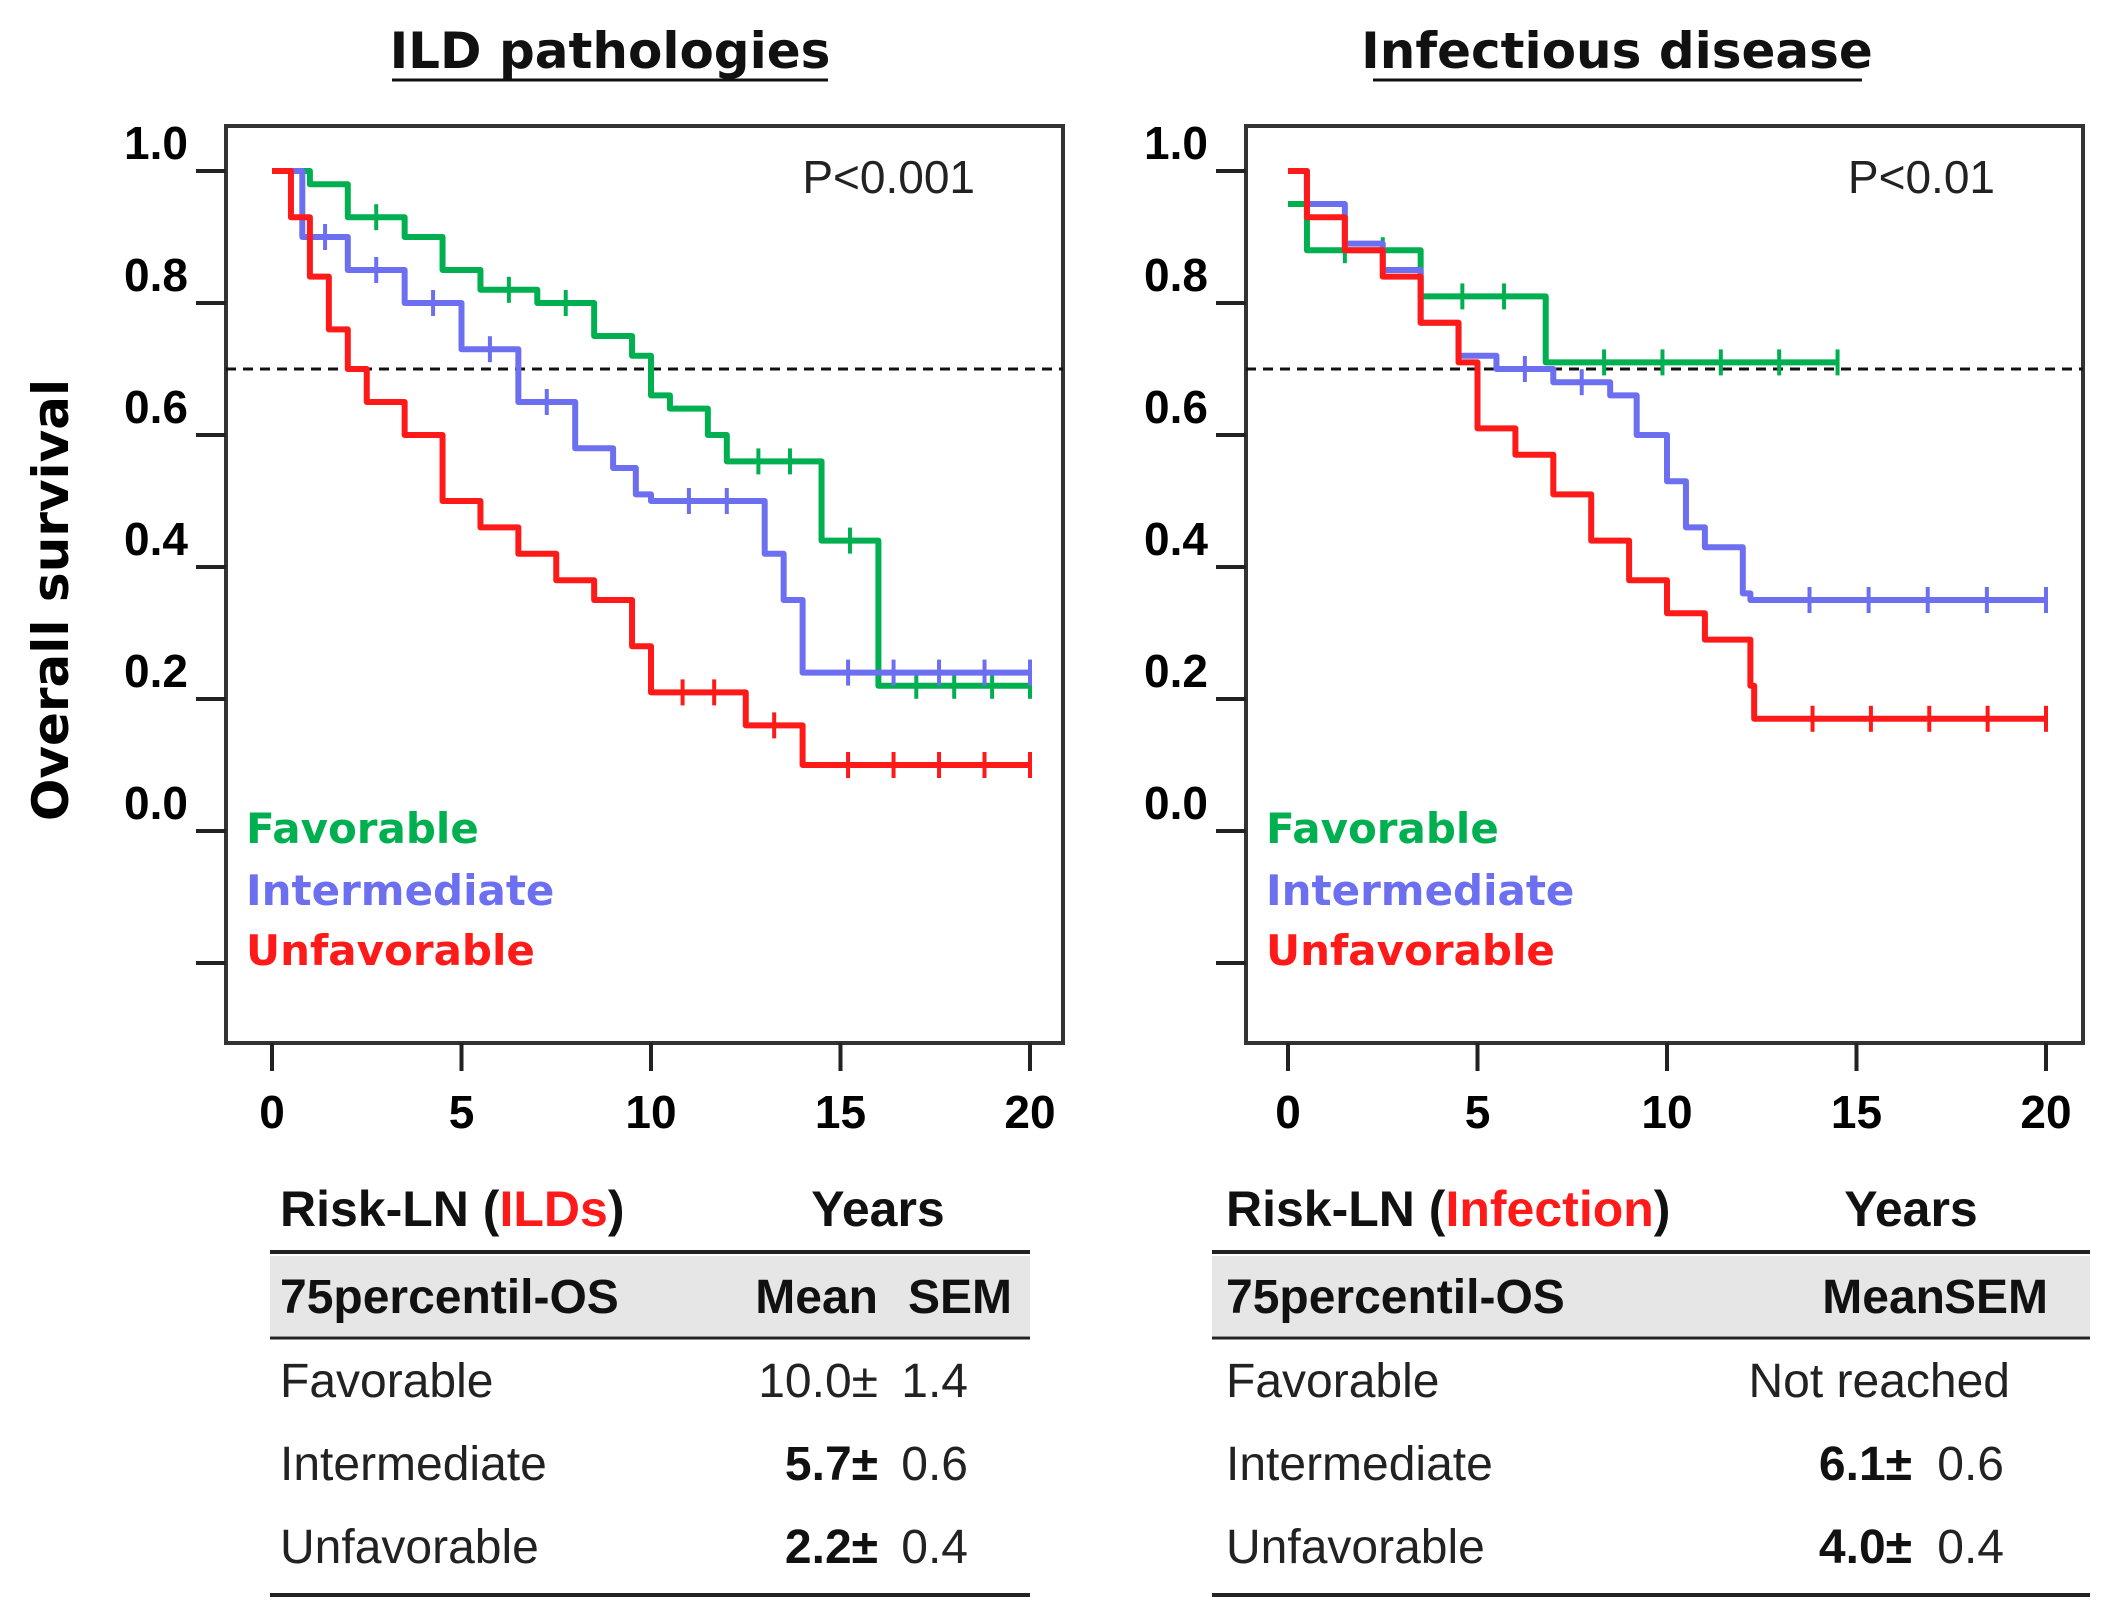  What do you see at coordinates (1865, 1547) in the screenshot?
I see `row-mean: 4.0±` at bounding box center [1865, 1547].